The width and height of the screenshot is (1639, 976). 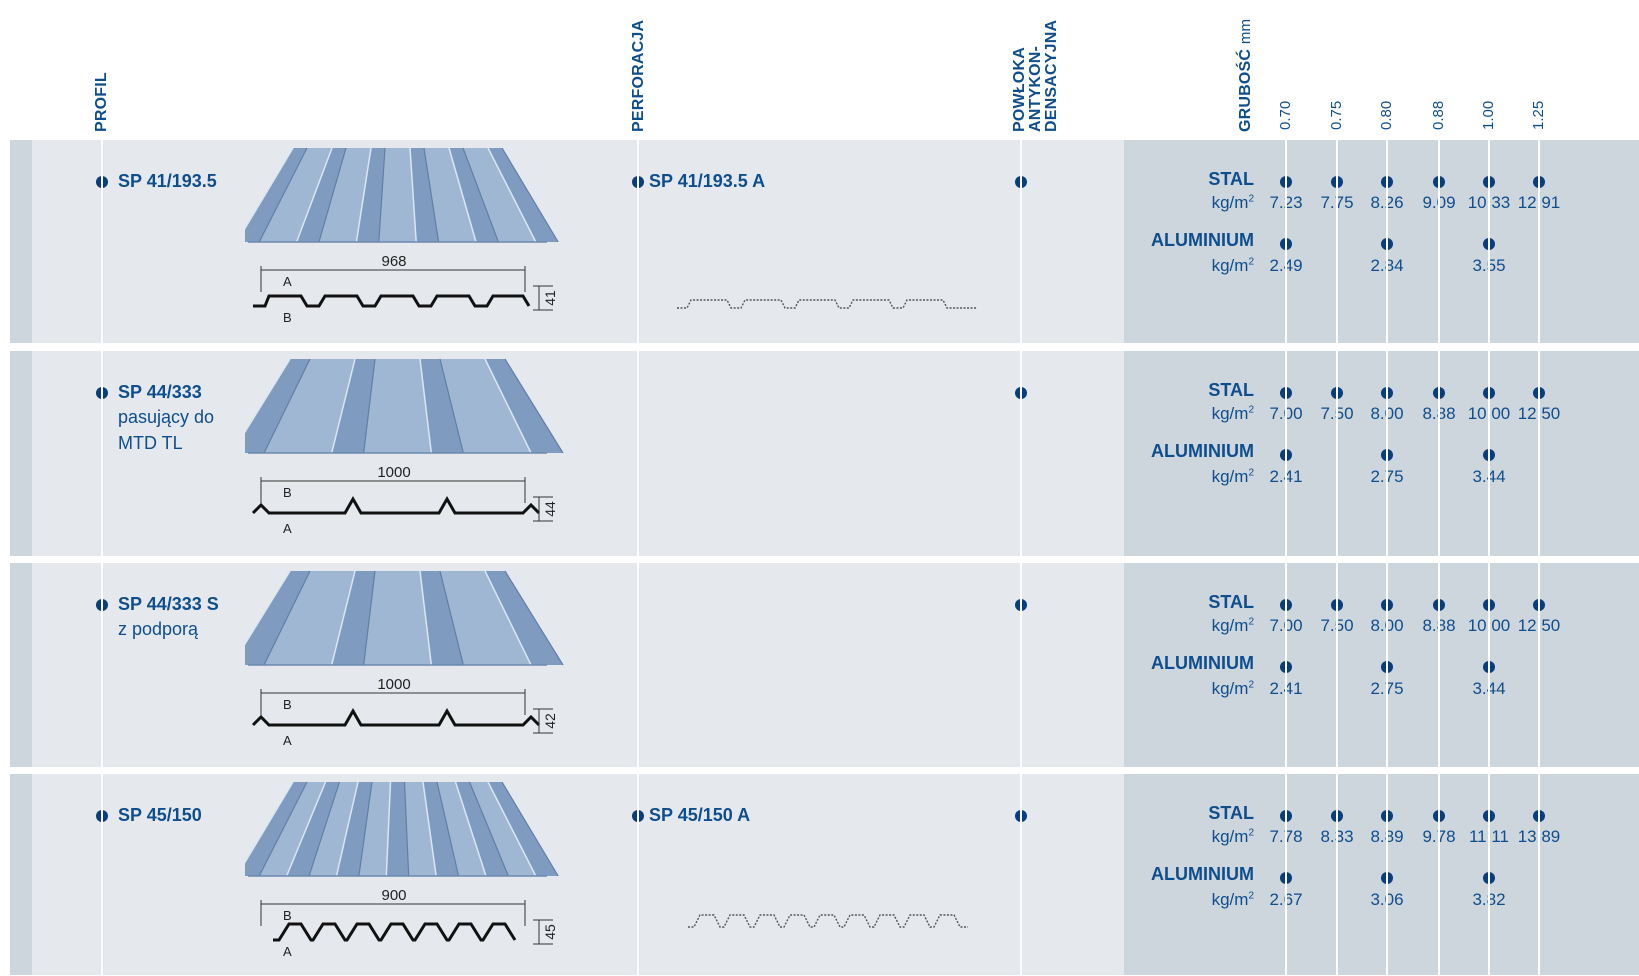 I want to click on header-grubosc: GRUBOŚĆ mm, so click(x=1245, y=75).